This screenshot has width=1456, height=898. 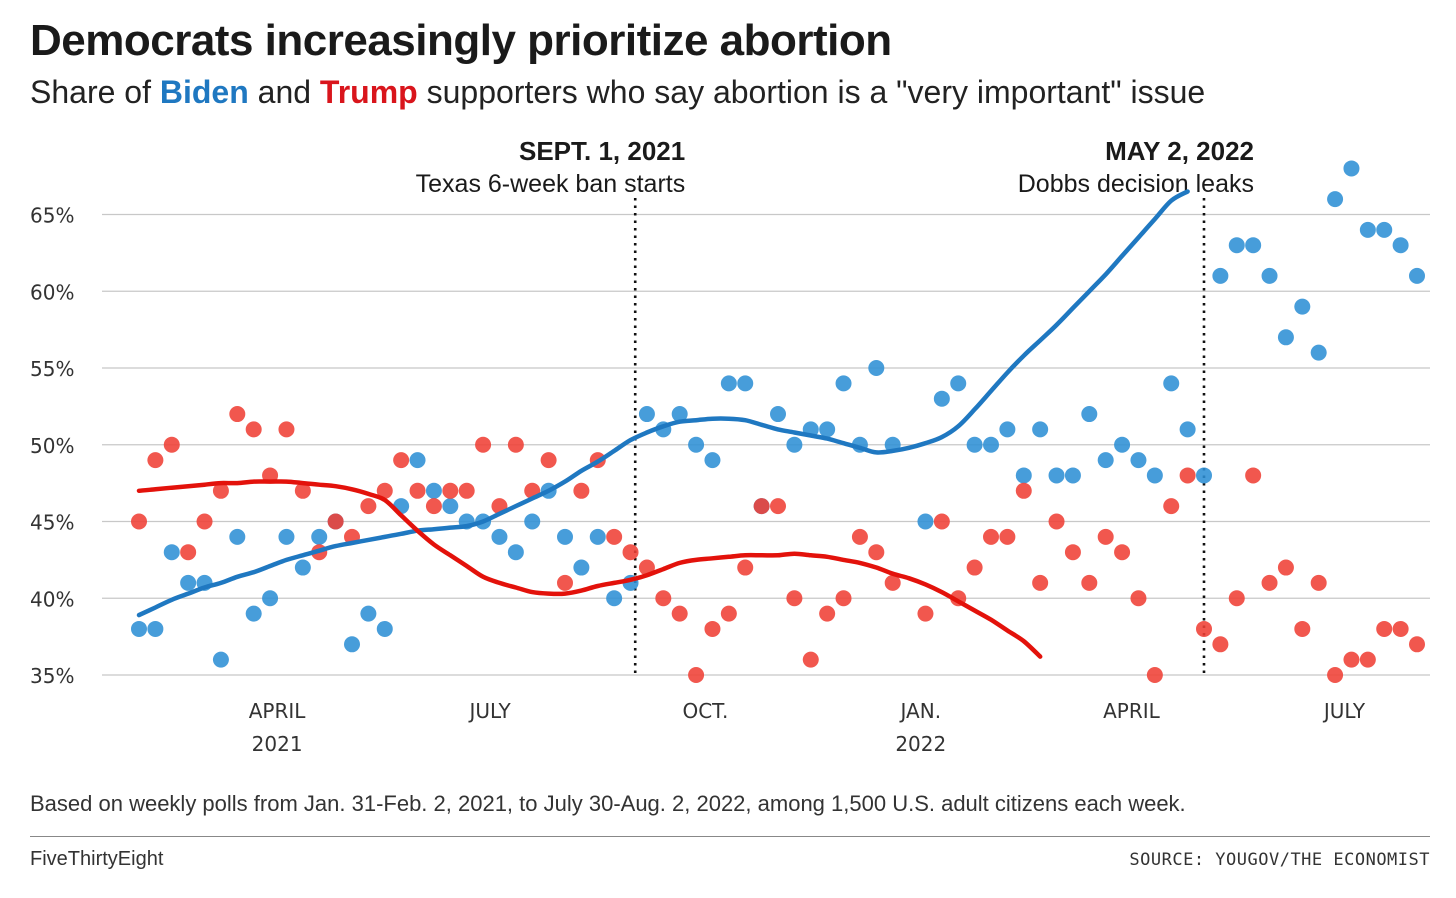 I want to click on x-tick-label: JAN., so click(x=920, y=711).